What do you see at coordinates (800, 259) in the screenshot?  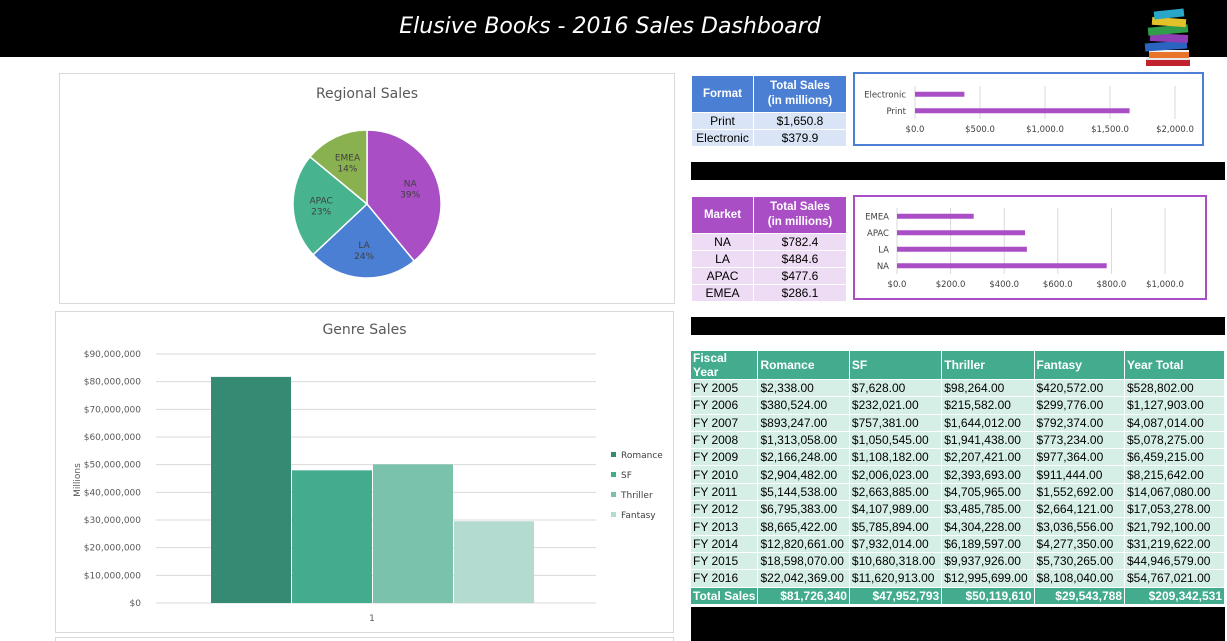 I see `sales-cell: $484.6` at bounding box center [800, 259].